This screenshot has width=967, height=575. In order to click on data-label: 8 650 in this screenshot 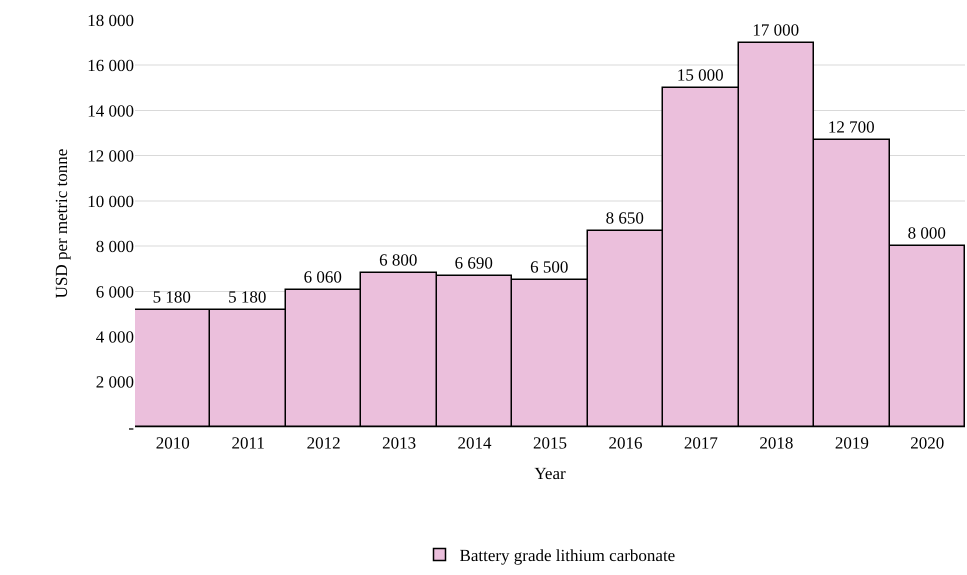, I will do `click(625, 218)`.